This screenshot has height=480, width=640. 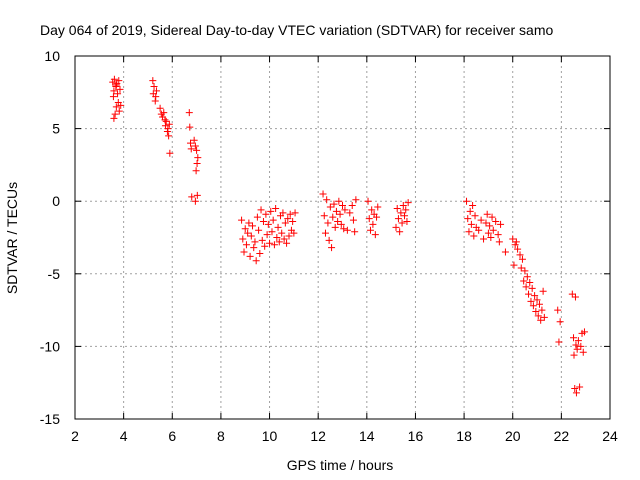 I want to click on x-tick-label: 20, so click(x=513, y=436).